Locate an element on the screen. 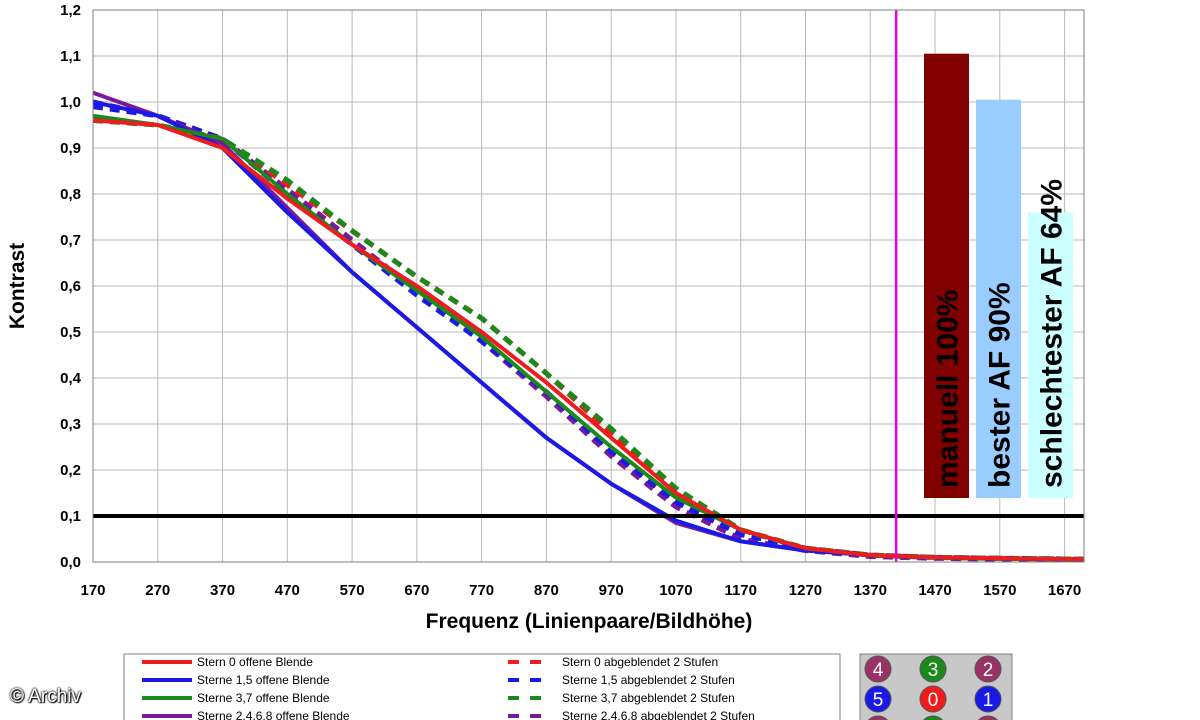  y-tick-label: 0,9 is located at coordinates (70, 148).